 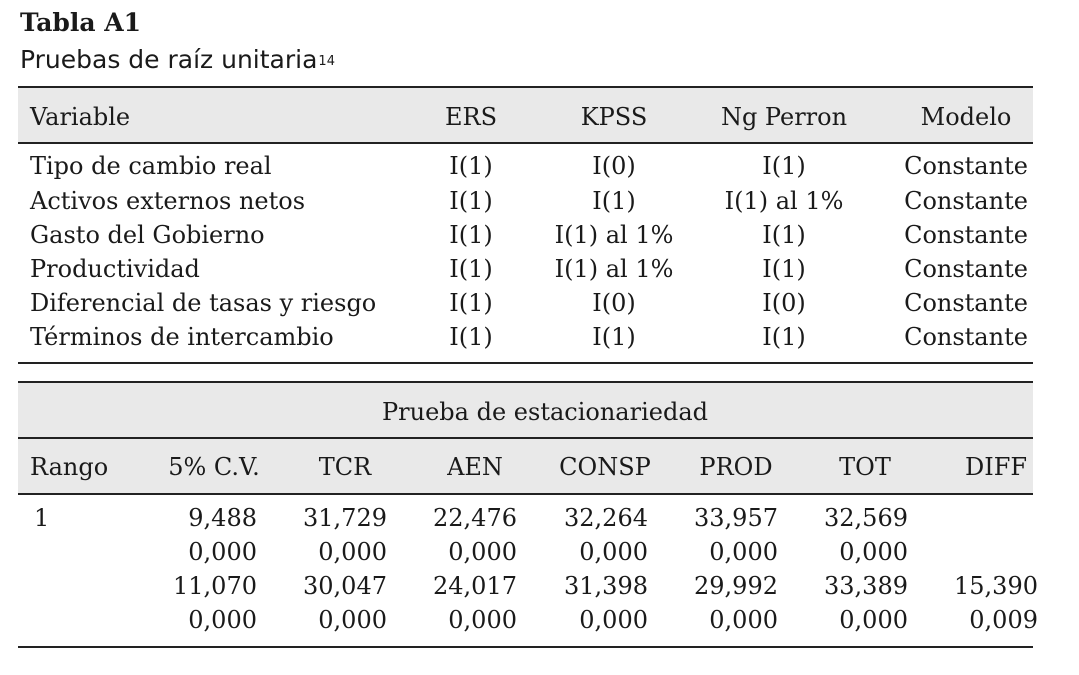 What do you see at coordinates (525, 382) in the screenshot?
I see `rule-table2-top` at bounding box center [525, 382].